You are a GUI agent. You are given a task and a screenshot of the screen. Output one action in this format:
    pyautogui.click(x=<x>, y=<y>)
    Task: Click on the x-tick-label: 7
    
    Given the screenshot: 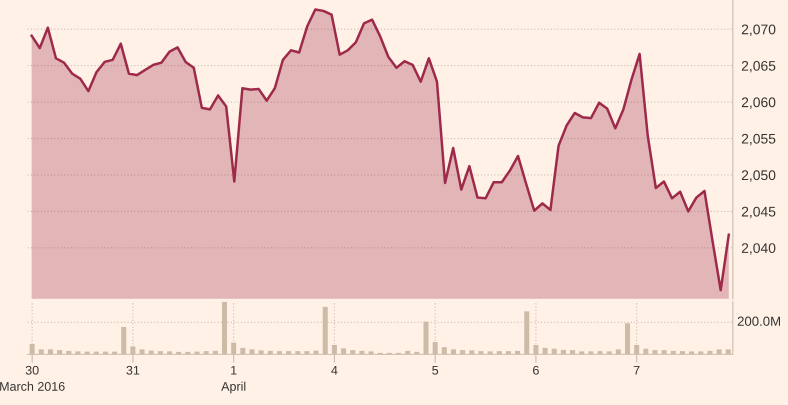 What is the action you would take?
    pyautogui.click(x=637, y=370)
    